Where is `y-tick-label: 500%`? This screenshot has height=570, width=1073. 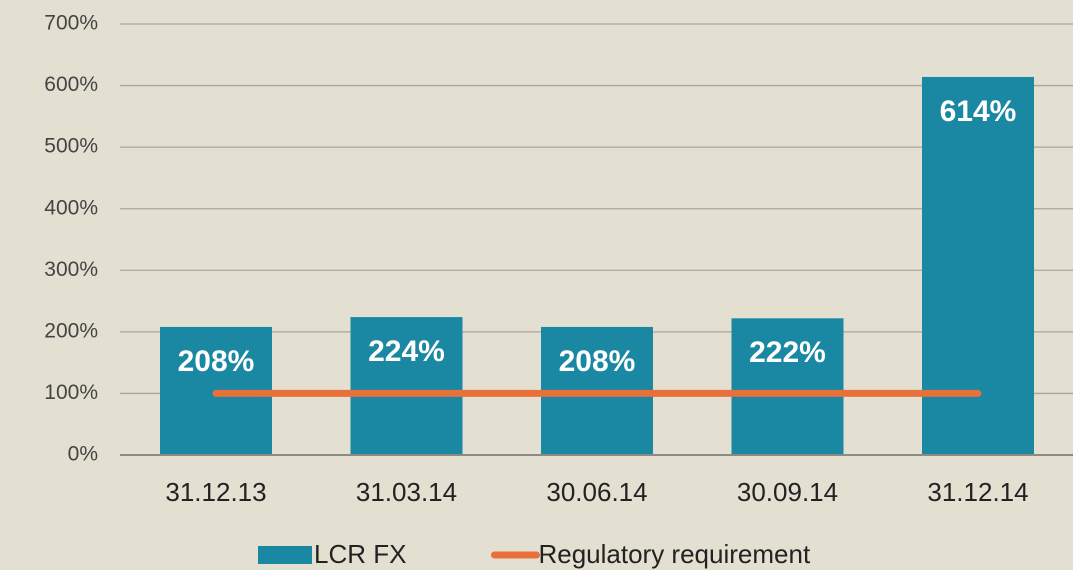 y-tick-label: 500% is located at coordinates (71, 146).